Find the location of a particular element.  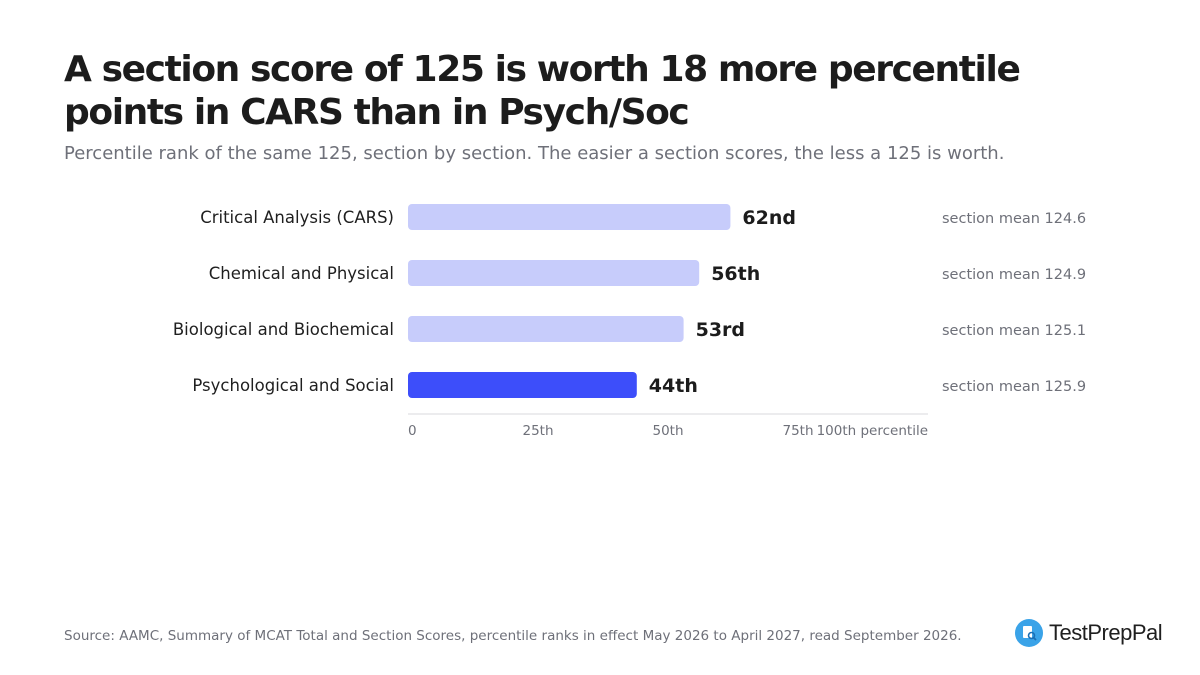

brand-name: TestPrepPal is located at coordinates (1106, 632).